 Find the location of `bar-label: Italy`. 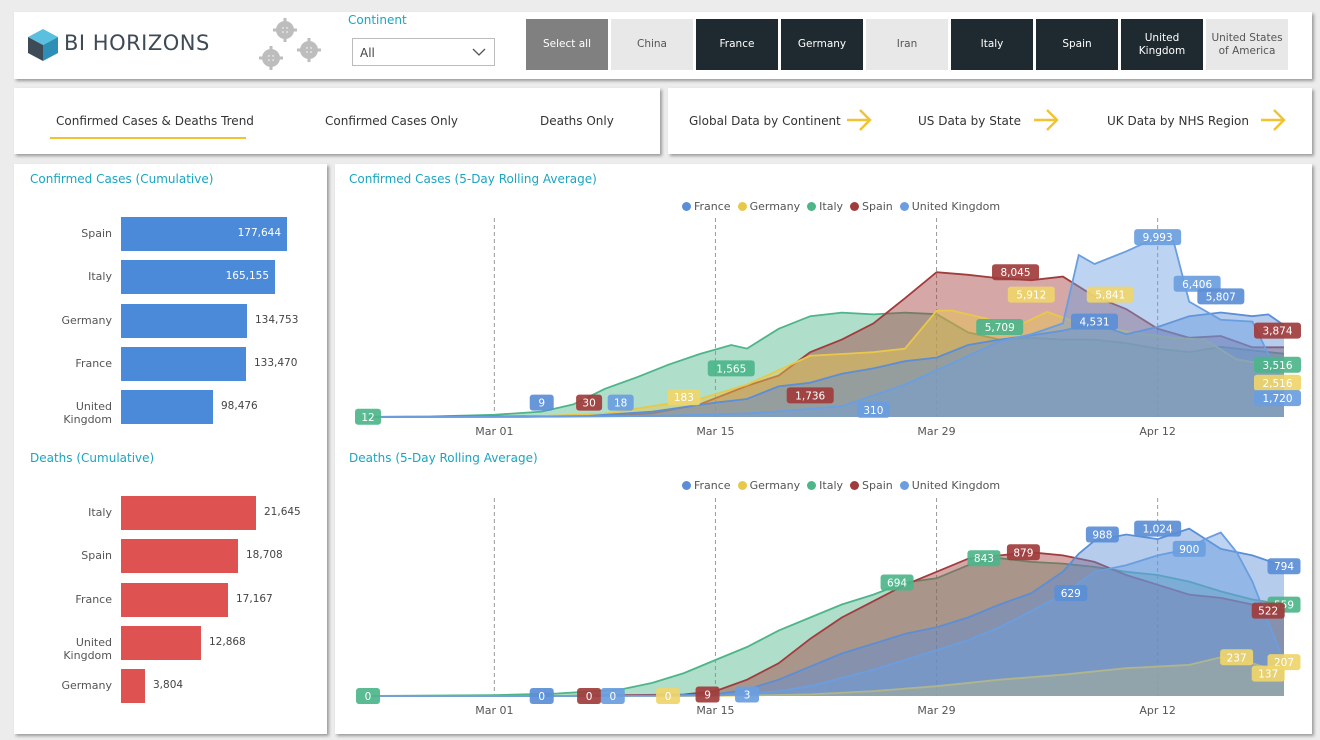

bar-label: Italy is located at coordinates (100, 277).